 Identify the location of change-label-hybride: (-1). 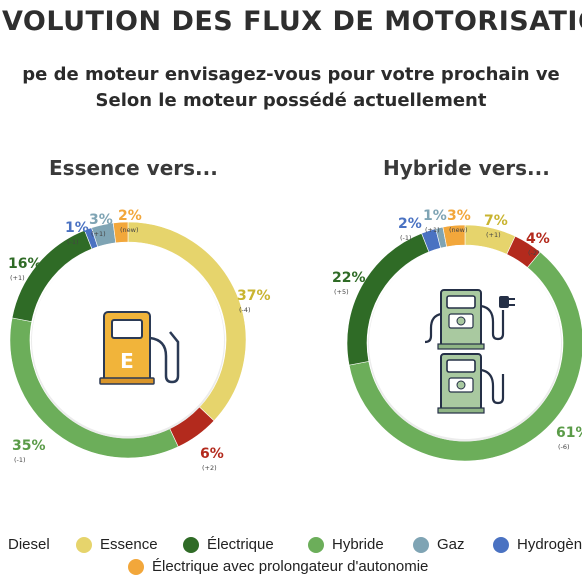
(20, 460).